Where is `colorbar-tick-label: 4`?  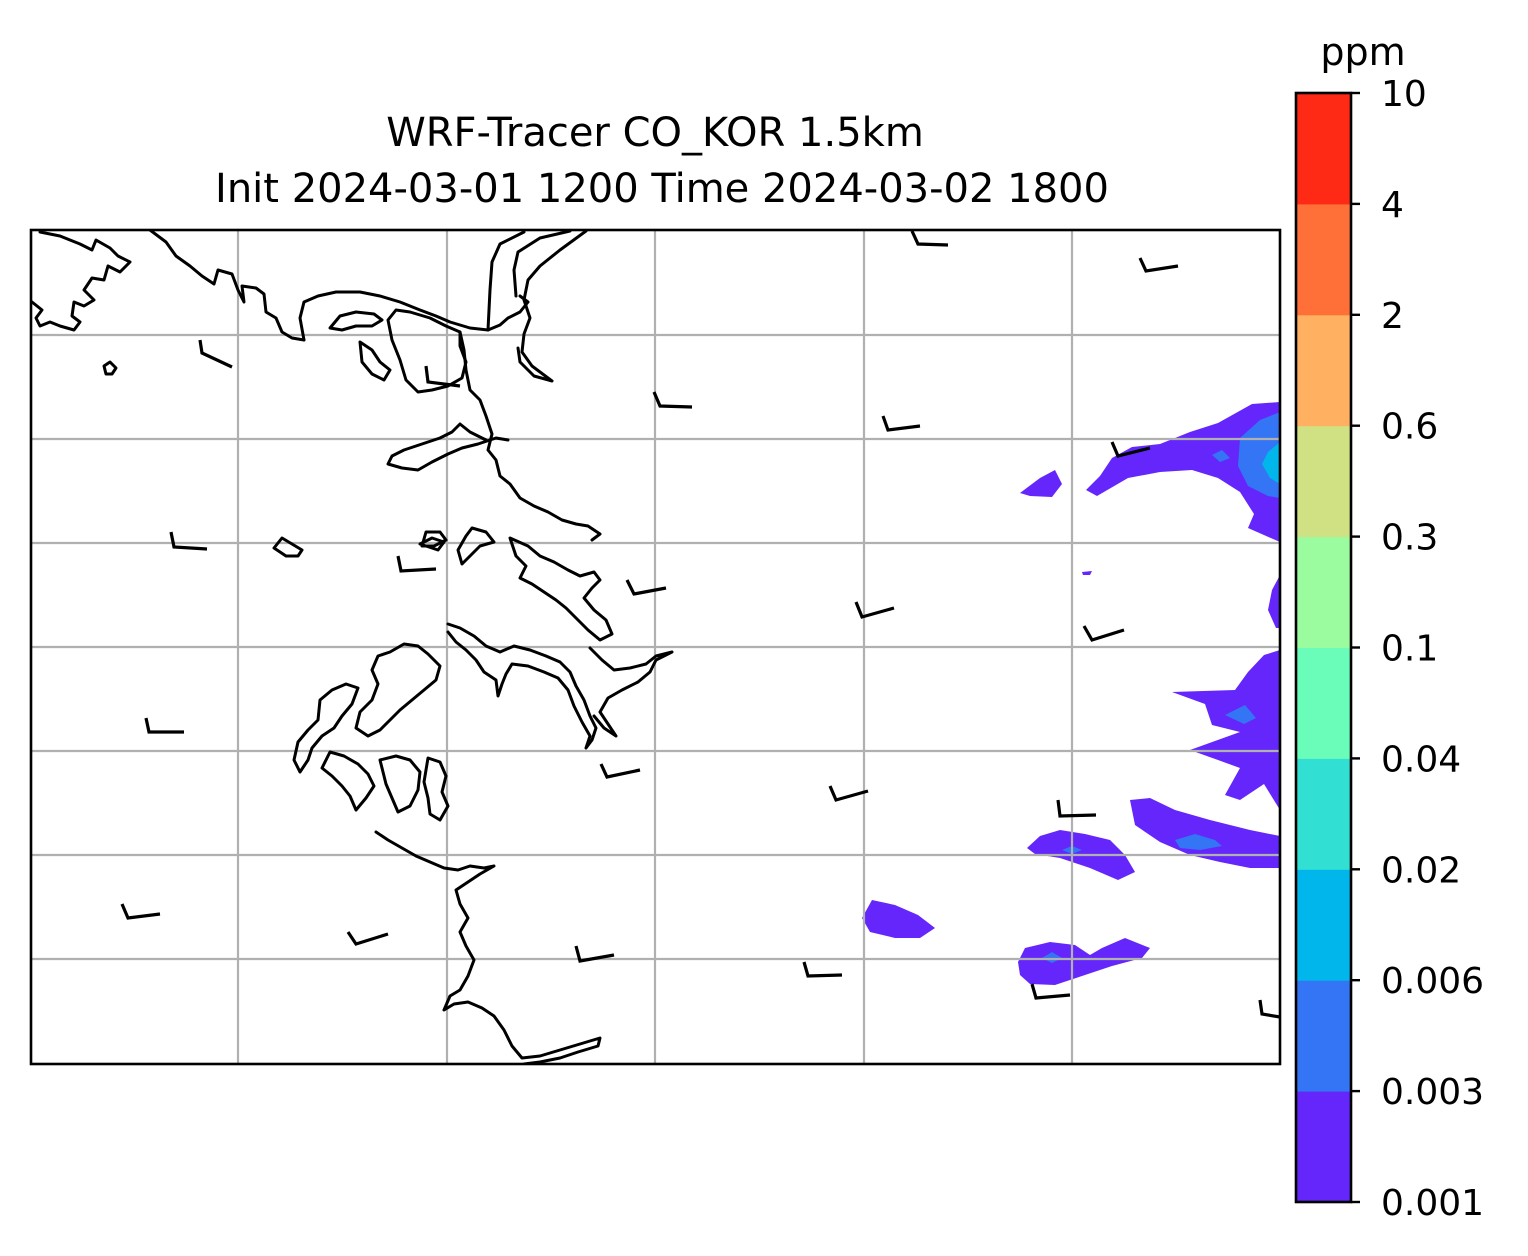 colorbar-tick-label: 4 is located at coordinates (1392, 205).